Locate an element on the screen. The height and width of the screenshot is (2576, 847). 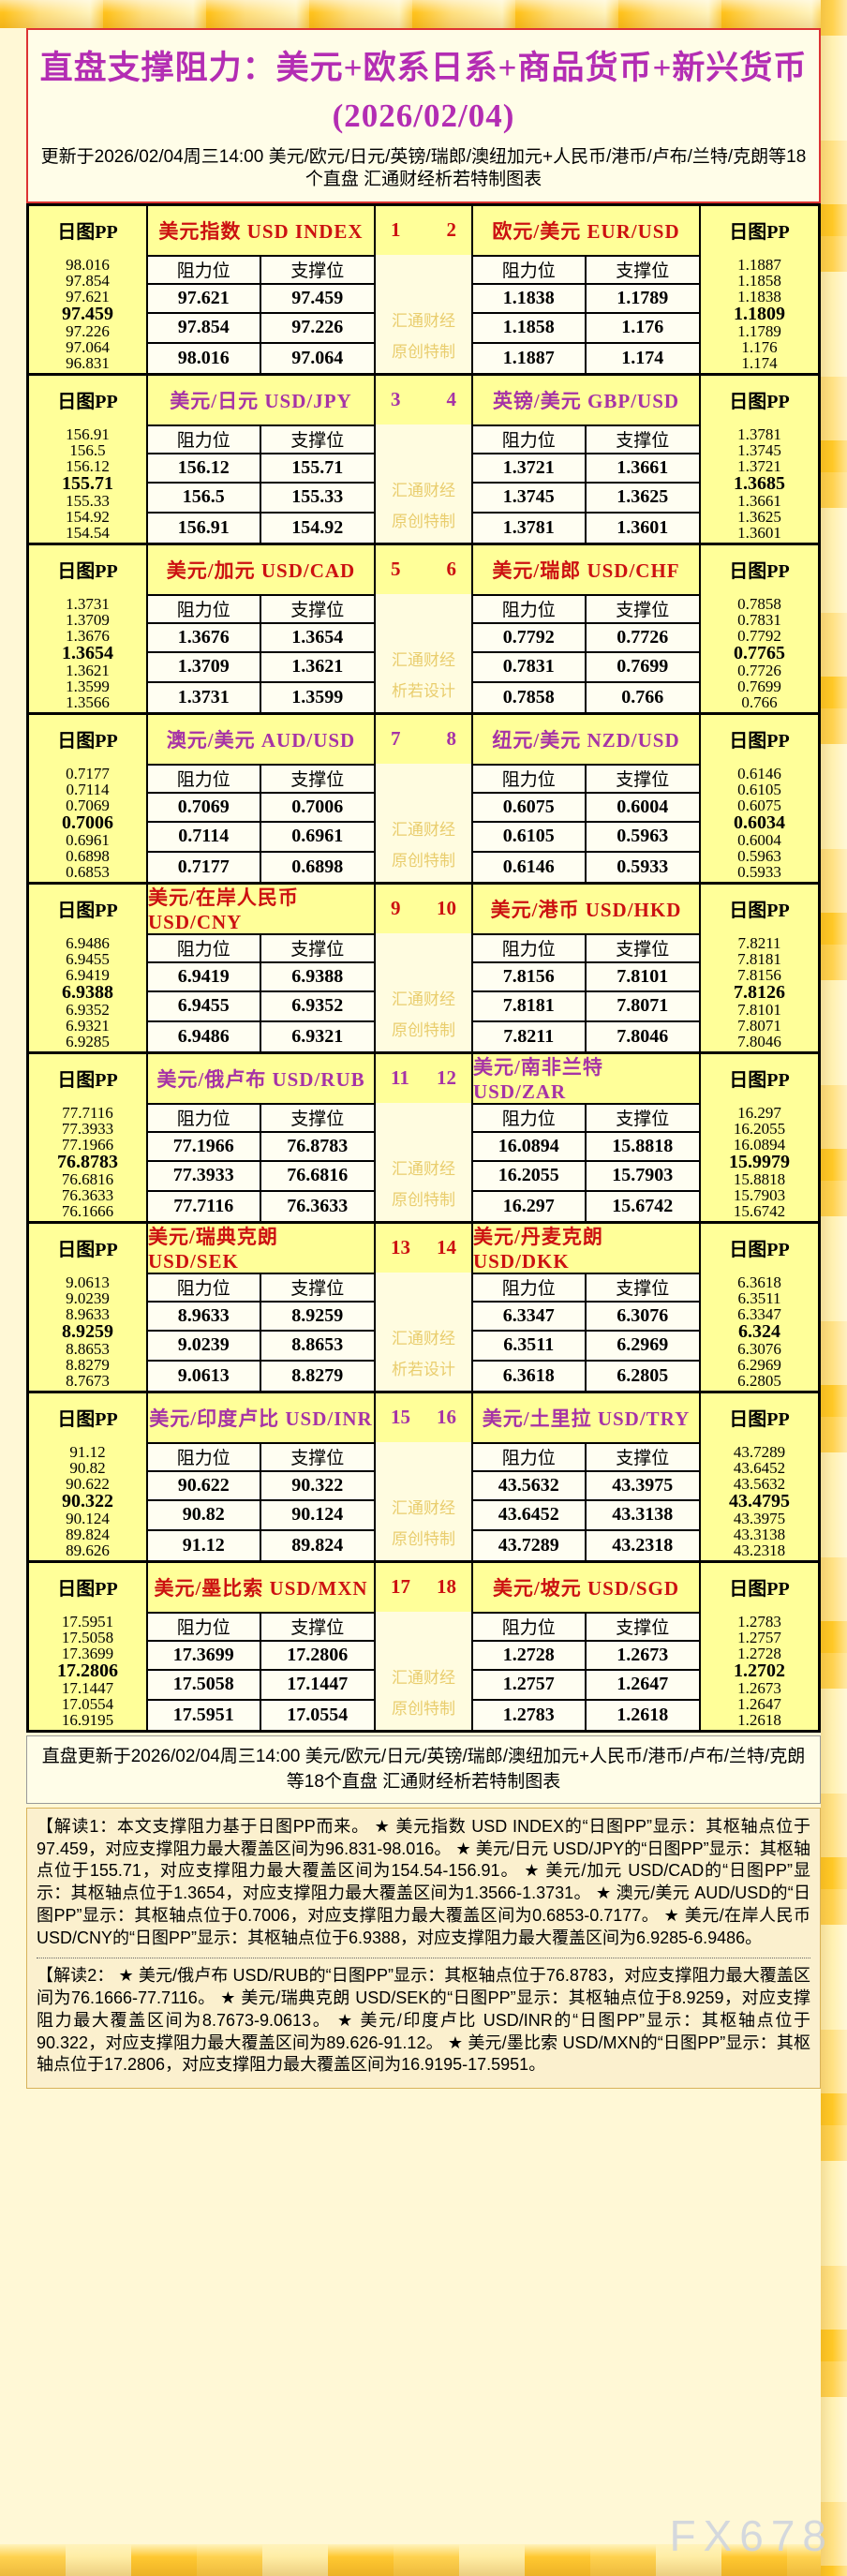
resistance-value: 6.3511 is located at coordinates (530, 1347).